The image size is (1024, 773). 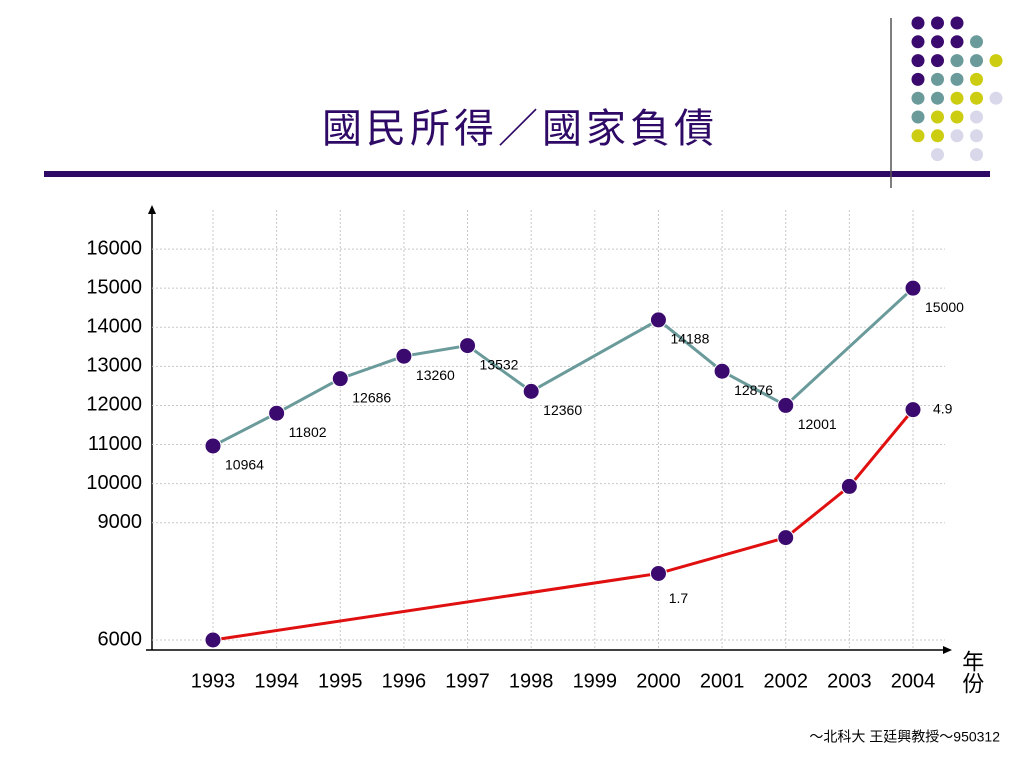 I want to click on y-axis-arrow, so click(x=152, y=209).